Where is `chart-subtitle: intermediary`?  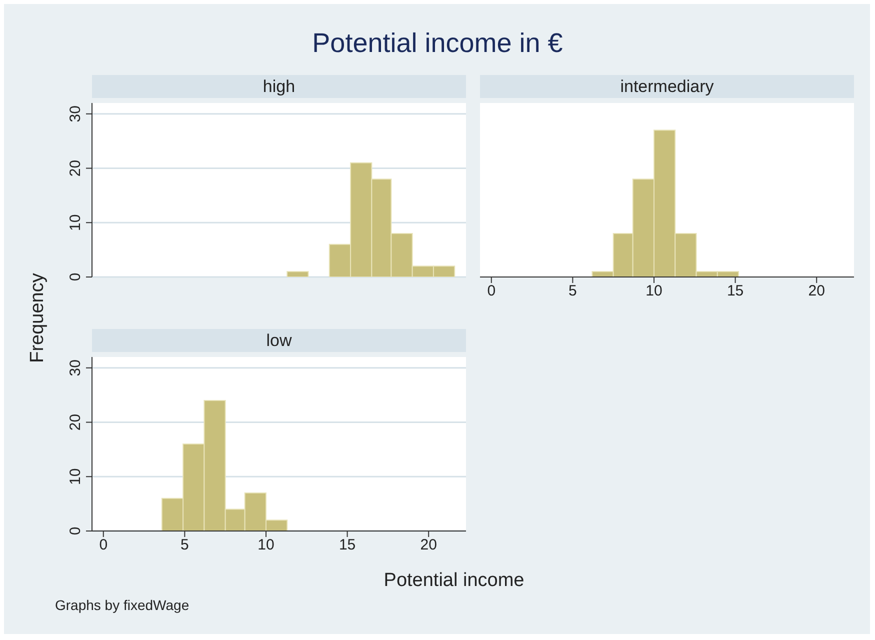 chart-subtitle: intermediary is located at coordinates (667, 86).